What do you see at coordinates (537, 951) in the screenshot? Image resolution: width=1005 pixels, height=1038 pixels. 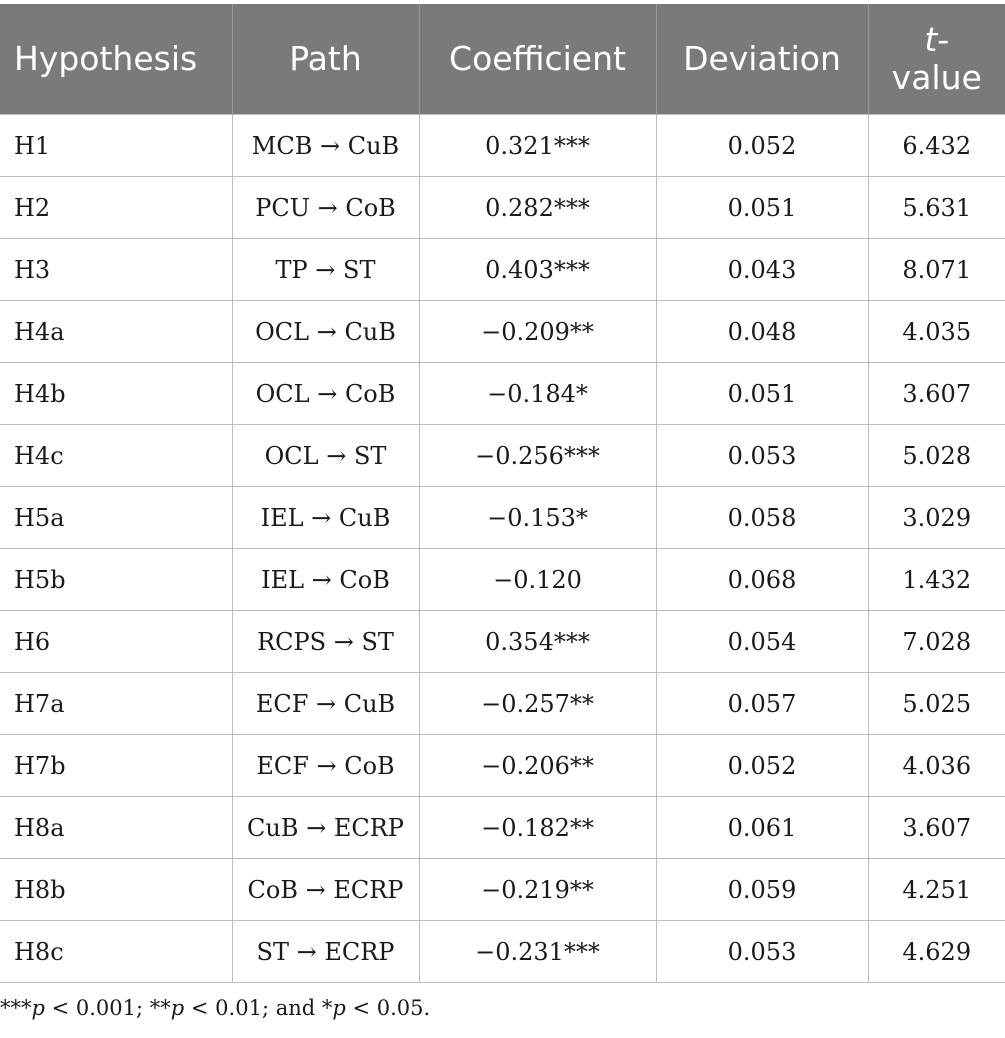 I see `cell-coefficient: −0.231***` at bounding box center [537, 951].